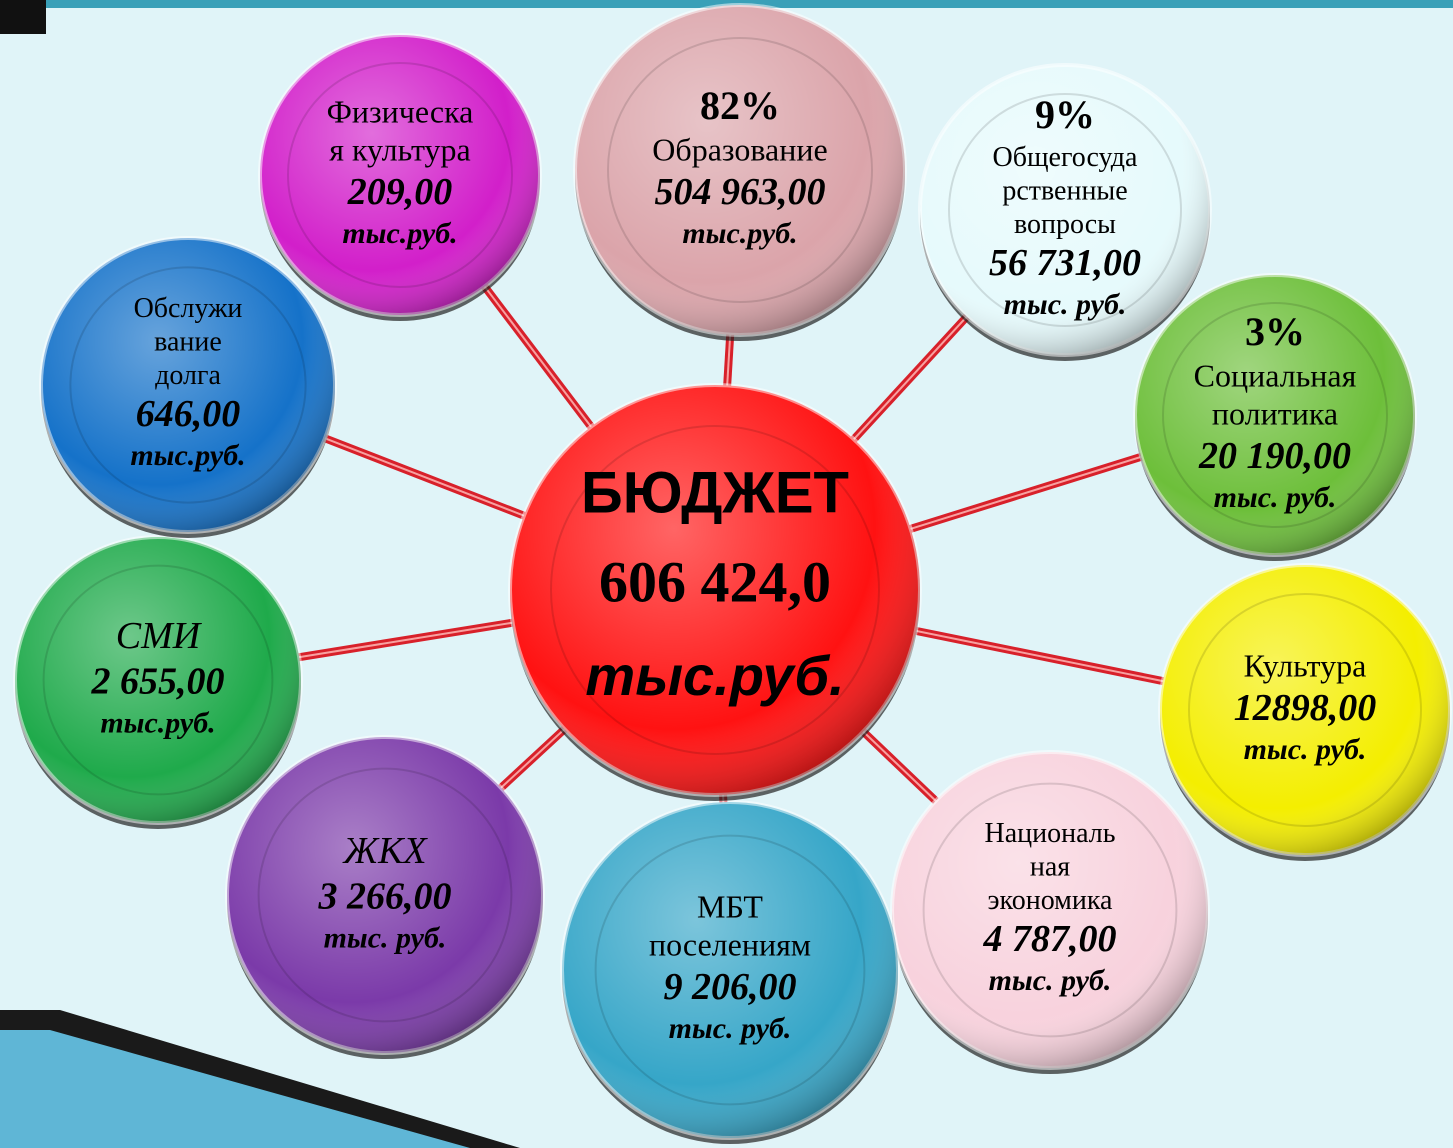 The height and width of the screenshot is (1148, 1453). I want to click on node-label: Социальная, so click(1275, 375).